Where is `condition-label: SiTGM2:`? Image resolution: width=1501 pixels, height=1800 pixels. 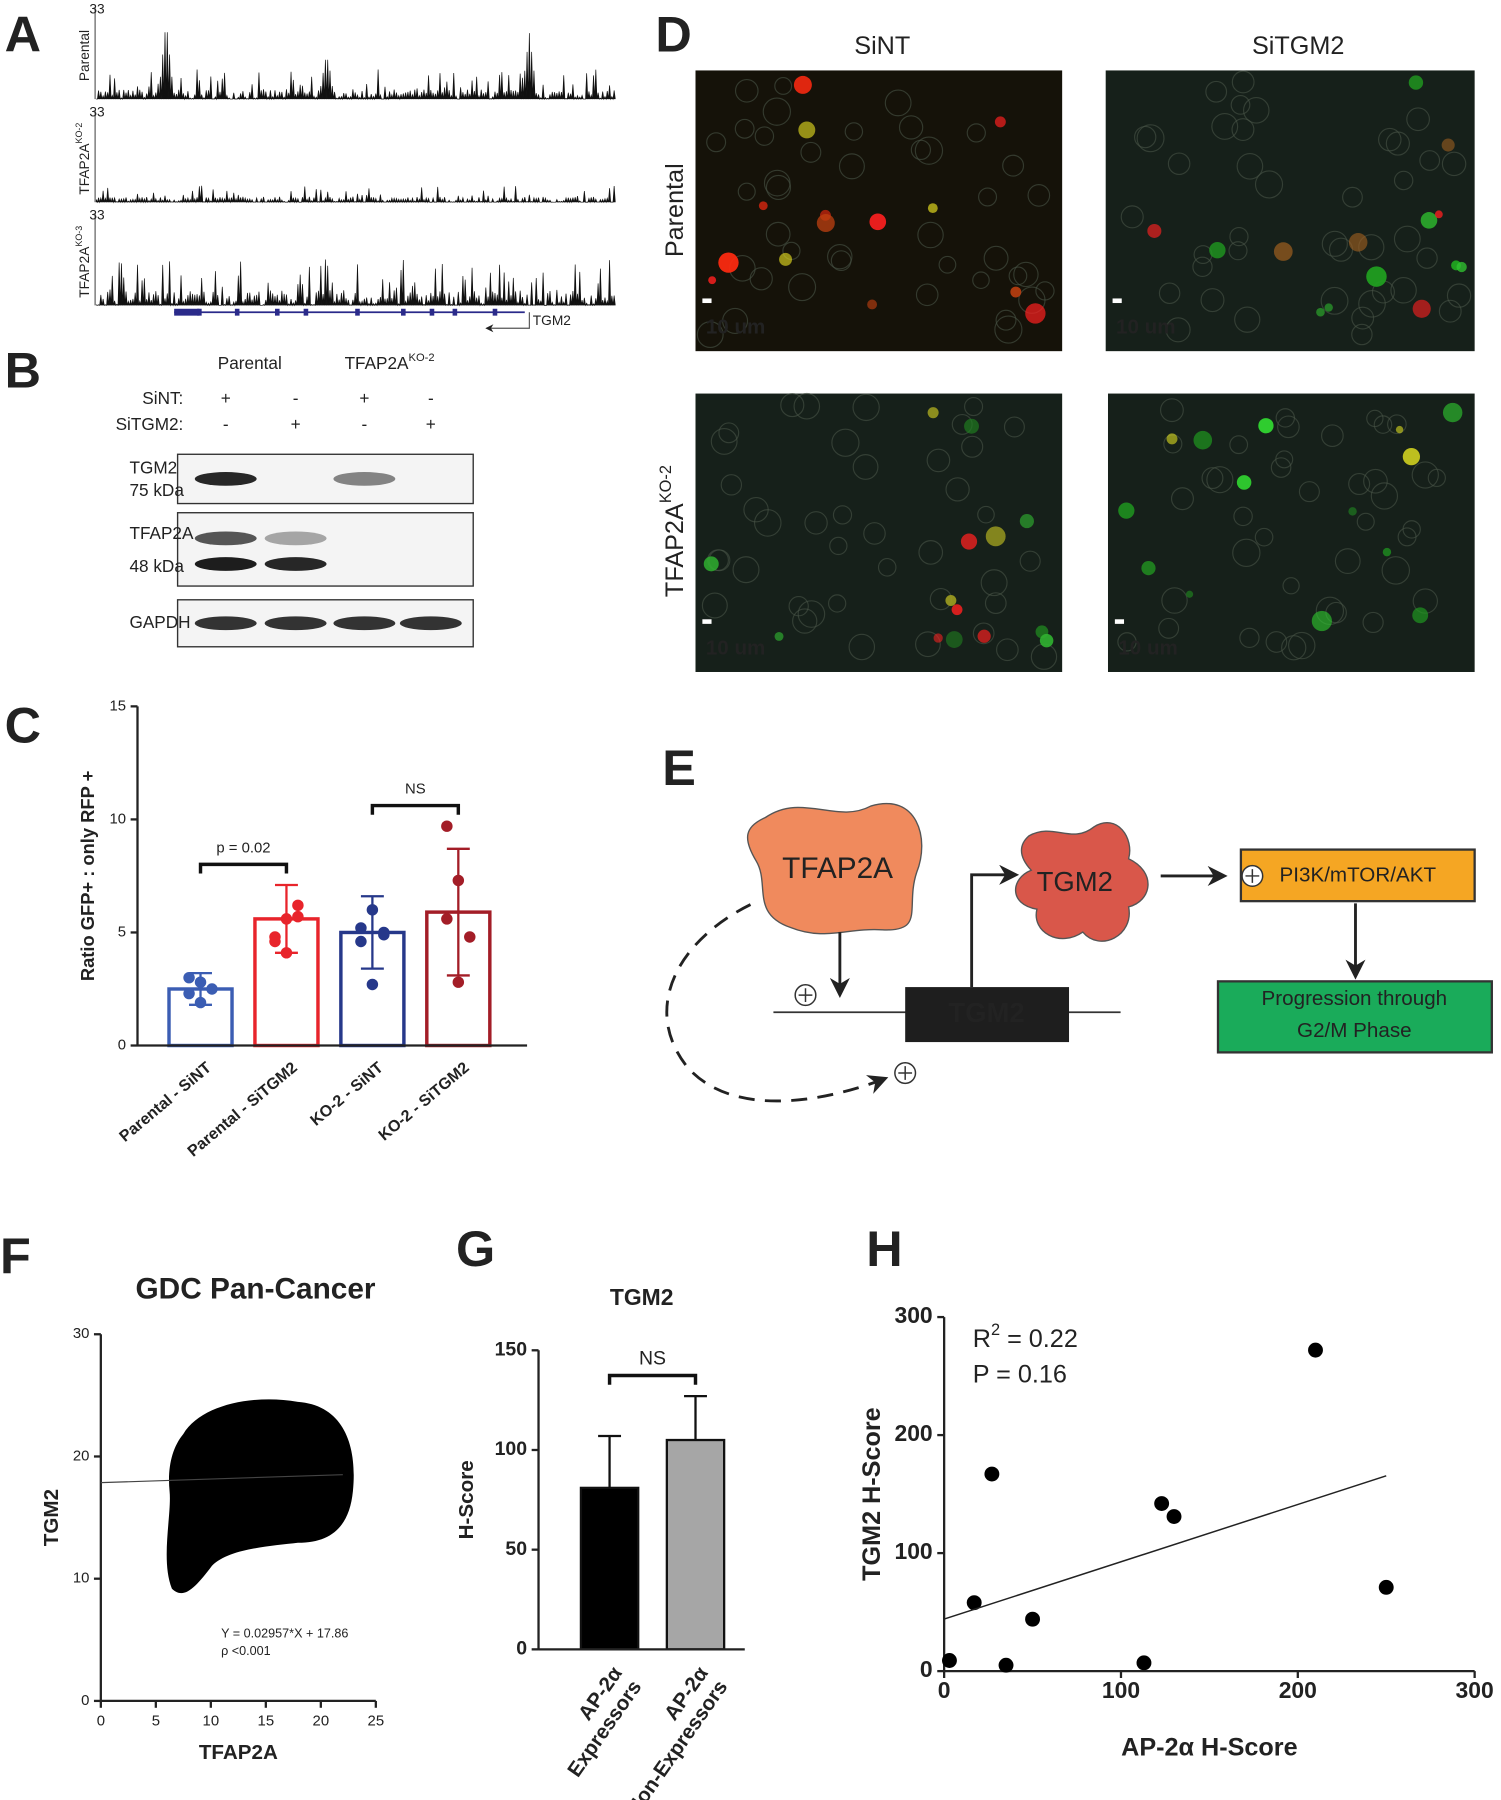
condition-label: SiTGM2: is located at coordinates (150, 424).